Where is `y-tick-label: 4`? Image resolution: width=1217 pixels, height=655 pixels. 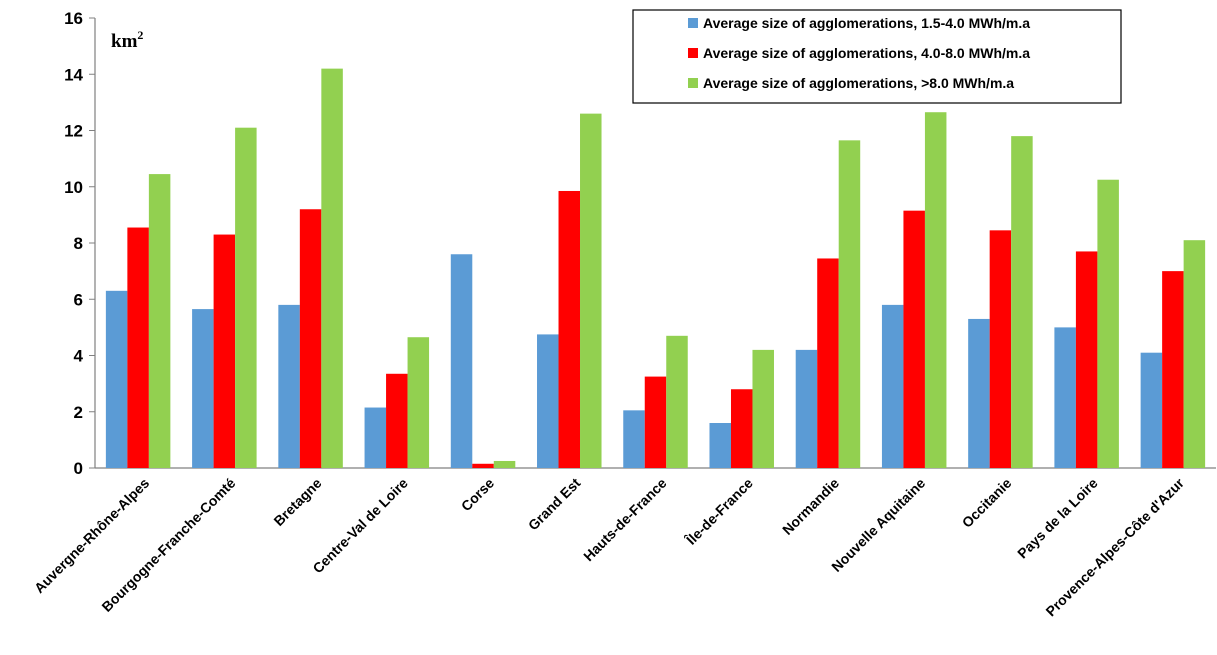 y-tick-label: 4 is located at coordinates (79, 356).